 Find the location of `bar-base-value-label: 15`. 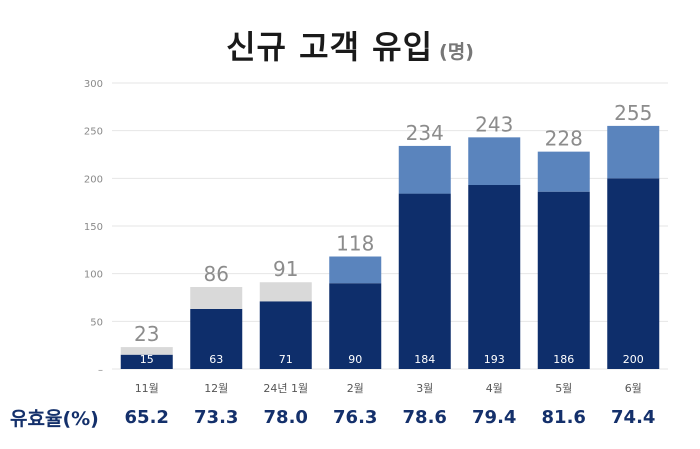

bar-base-value-label: 15 is located at coordinates (147, 359).